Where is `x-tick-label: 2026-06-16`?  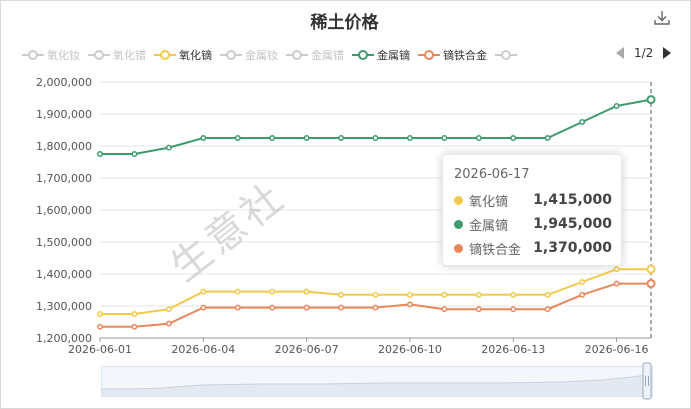 x-tick-label: 2026-06-16 is located at coordinates (617, 349).